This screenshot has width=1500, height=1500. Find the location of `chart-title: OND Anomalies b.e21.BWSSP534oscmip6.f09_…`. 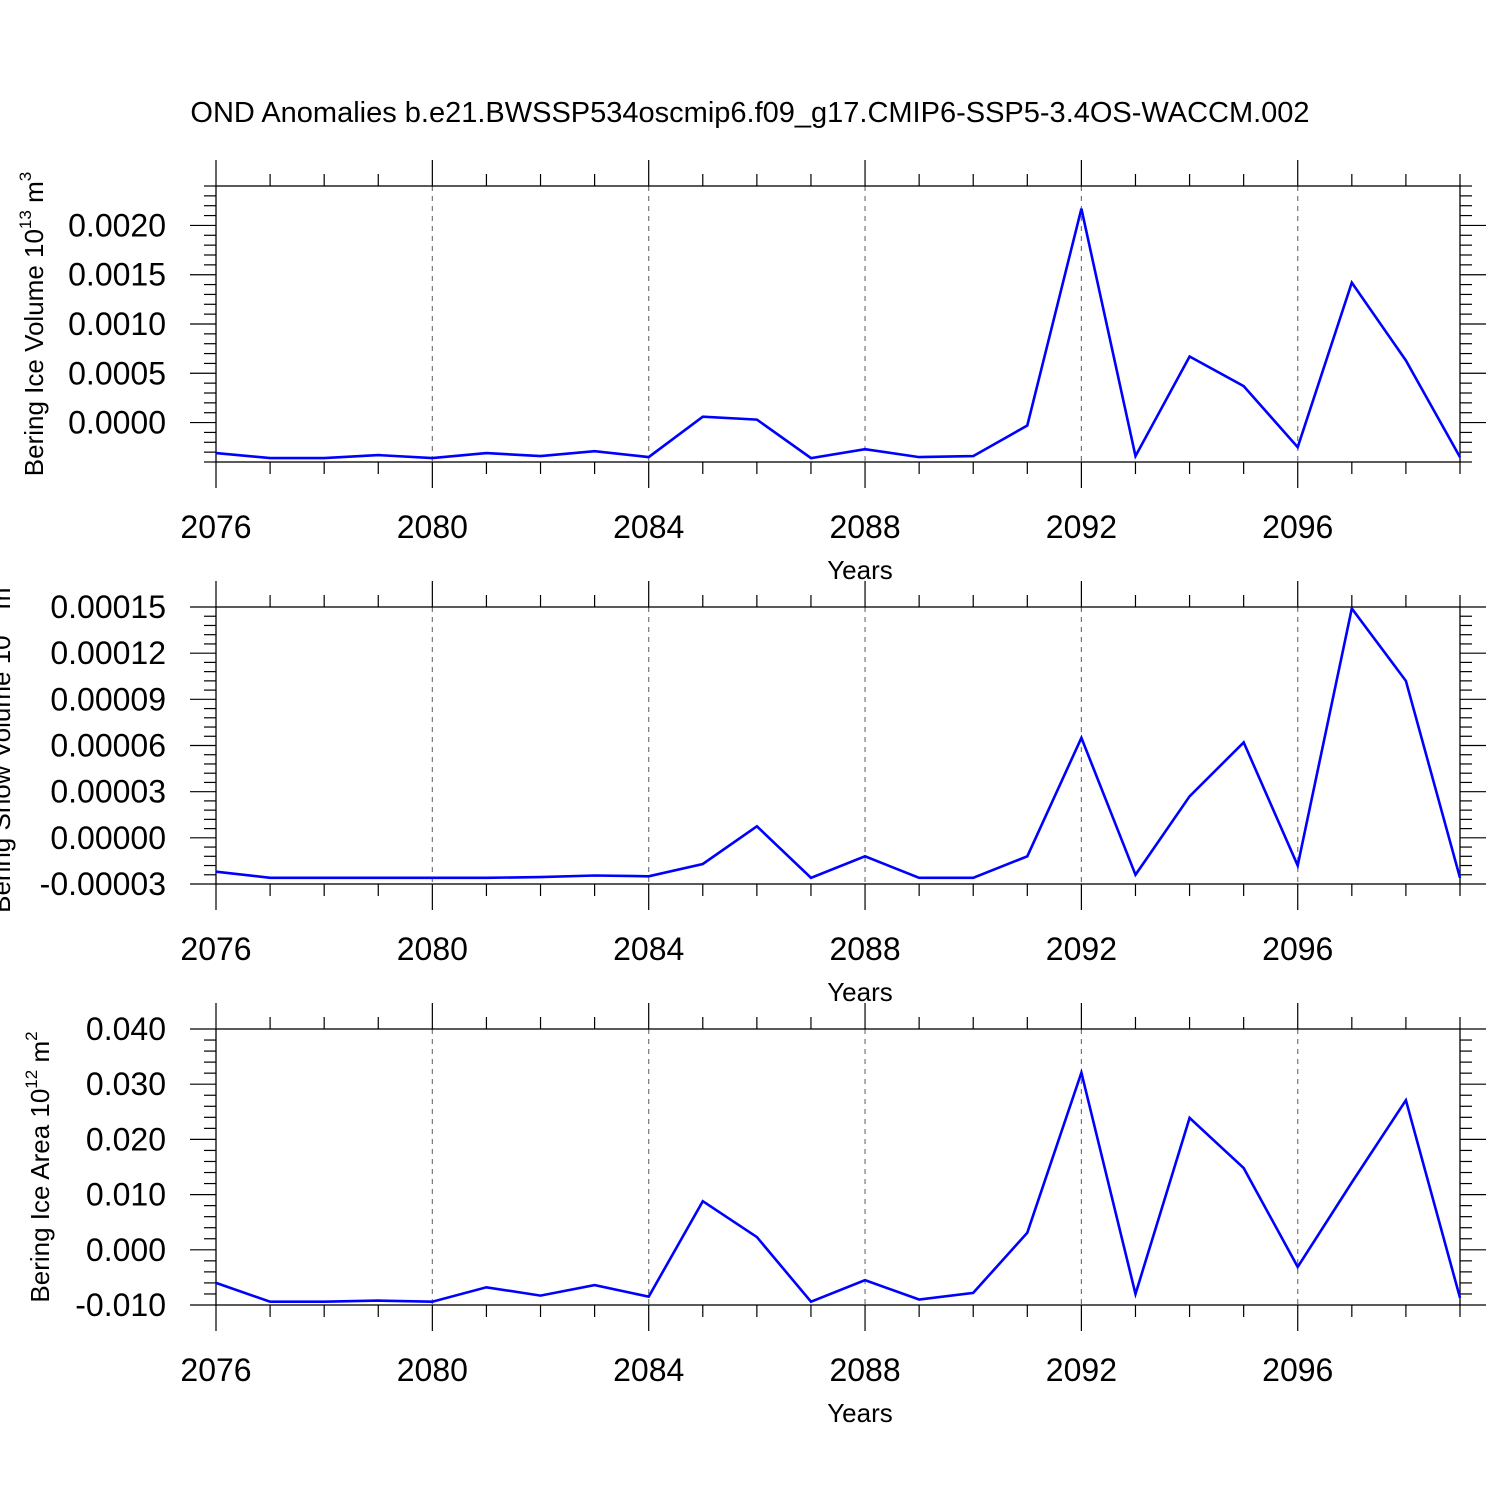

chart-title: OND Anomalies b.e21.BWSSP534oscmip6.f09_… is located at coordinates (749, 113).